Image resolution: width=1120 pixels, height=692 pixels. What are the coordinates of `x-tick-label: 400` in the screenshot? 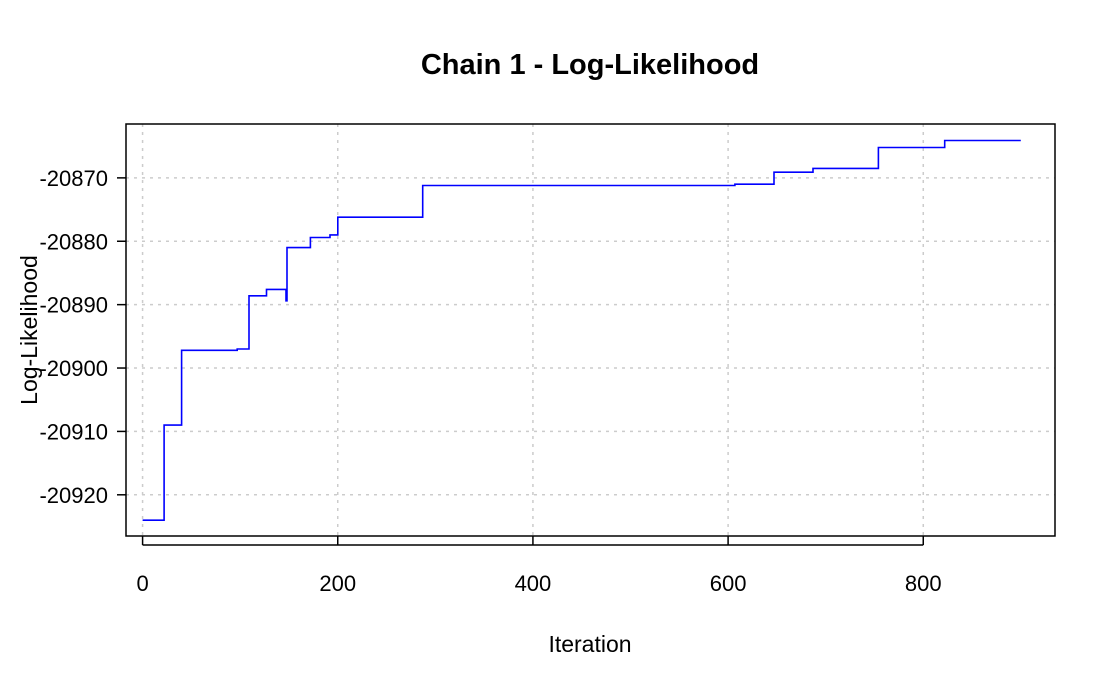 It's located at (533, 583).